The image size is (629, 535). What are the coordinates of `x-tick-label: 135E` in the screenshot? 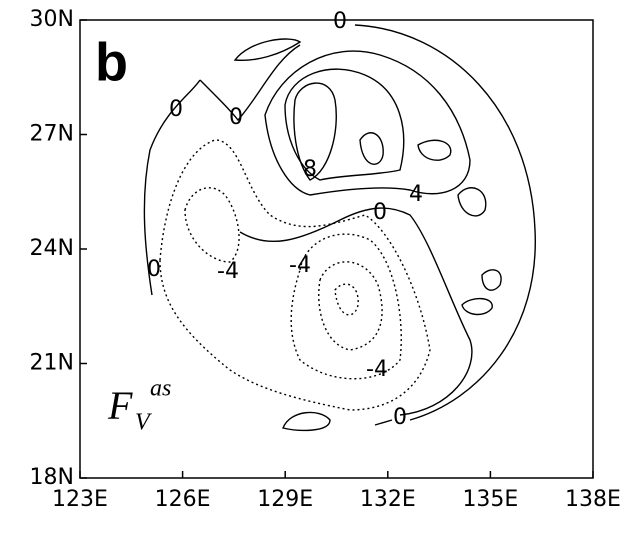 It's located at (490, 499).